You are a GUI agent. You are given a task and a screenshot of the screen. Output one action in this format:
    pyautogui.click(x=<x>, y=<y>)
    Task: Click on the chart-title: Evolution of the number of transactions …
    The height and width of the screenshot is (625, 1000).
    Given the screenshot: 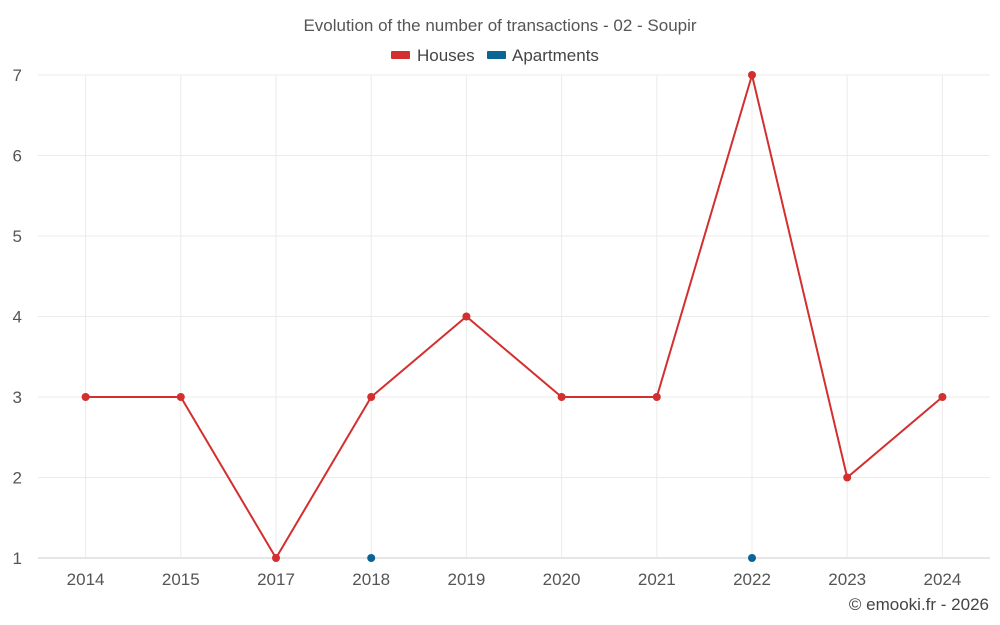 What is the action you would take?
    pyautogui.click(x=499, y=25)
    